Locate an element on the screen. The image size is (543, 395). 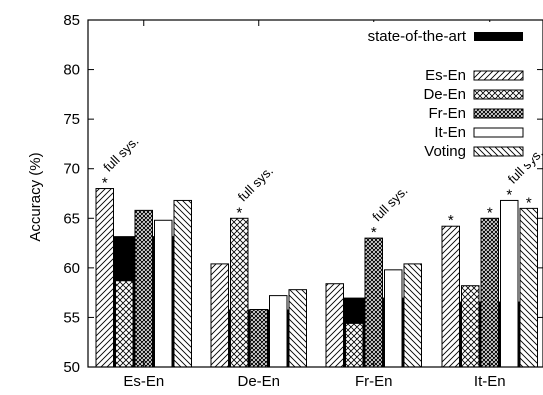
legend-label-state-of-the-art: state-of-the-art is located at coordinates (417, 36).